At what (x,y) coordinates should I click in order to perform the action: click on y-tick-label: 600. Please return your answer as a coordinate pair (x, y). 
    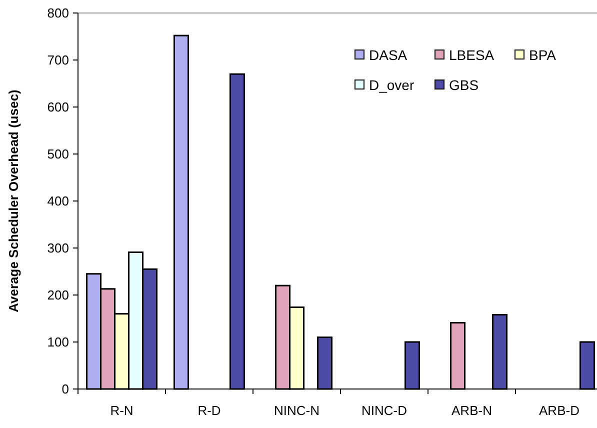
    Looking at the image, I should click on (58, 107).